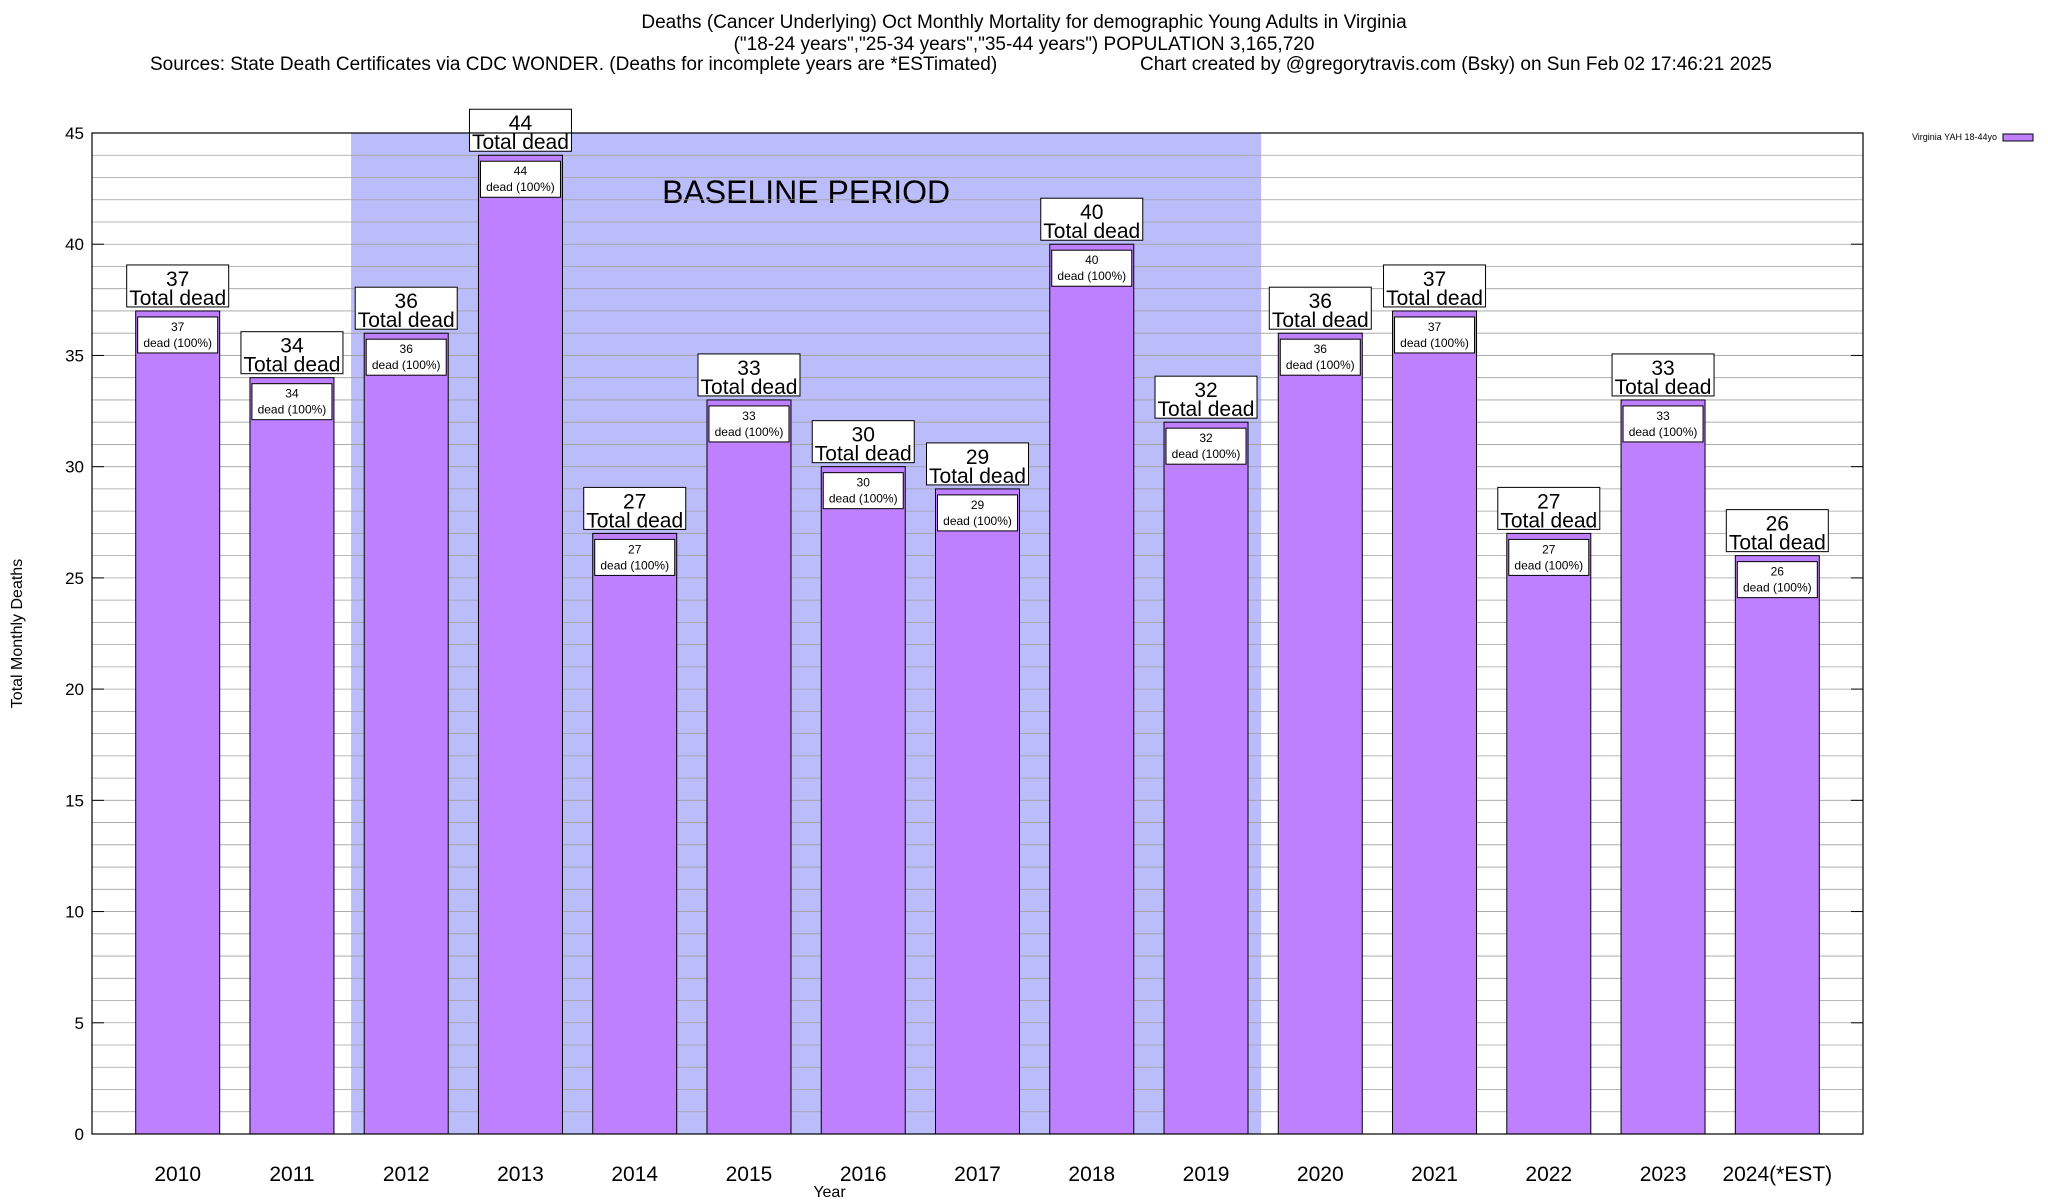 Image resolution: width=2048 pixels, height=1200 pixels. Describe the element at coordinates (806, 192) in the screenshot. I see `baseline-period-label: BASELINE PERIOD` at that location.